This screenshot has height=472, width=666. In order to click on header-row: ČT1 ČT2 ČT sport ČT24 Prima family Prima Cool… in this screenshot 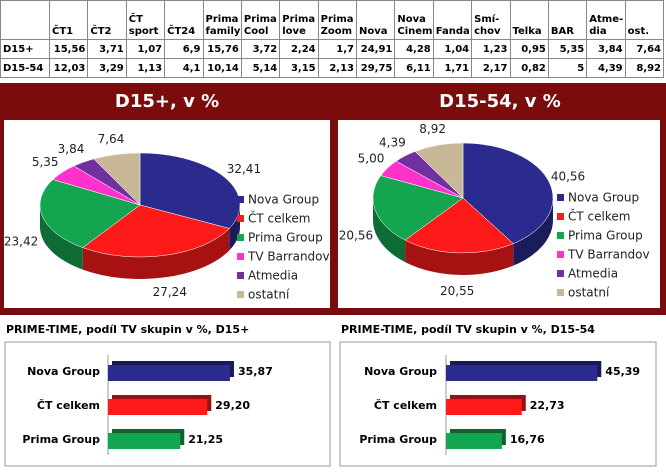, I will do `click(332, 20)`.